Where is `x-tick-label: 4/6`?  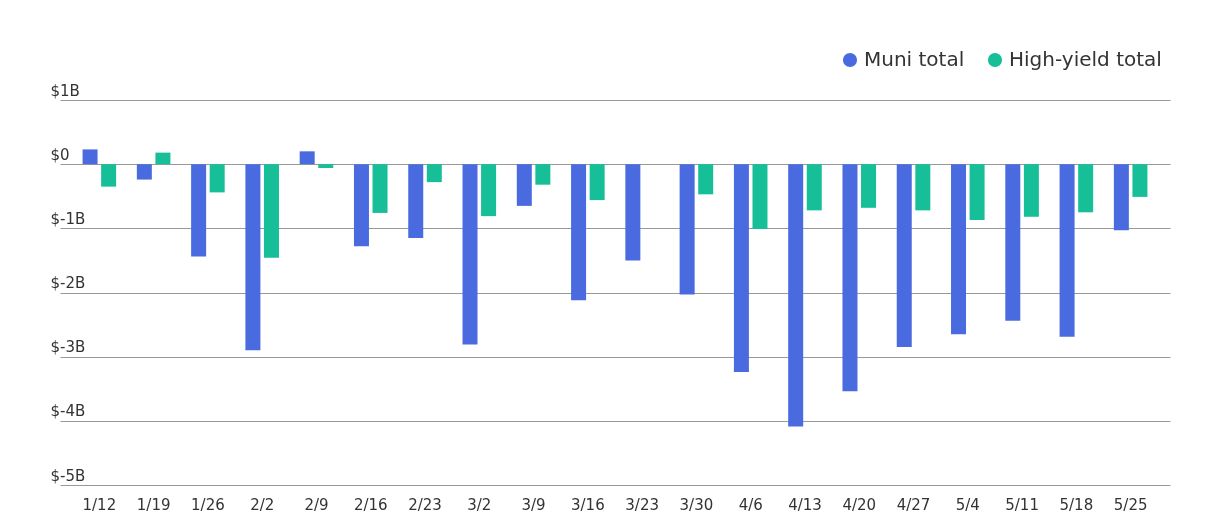
x-tick-label: 4/6 is located at coordinates (750, 504).